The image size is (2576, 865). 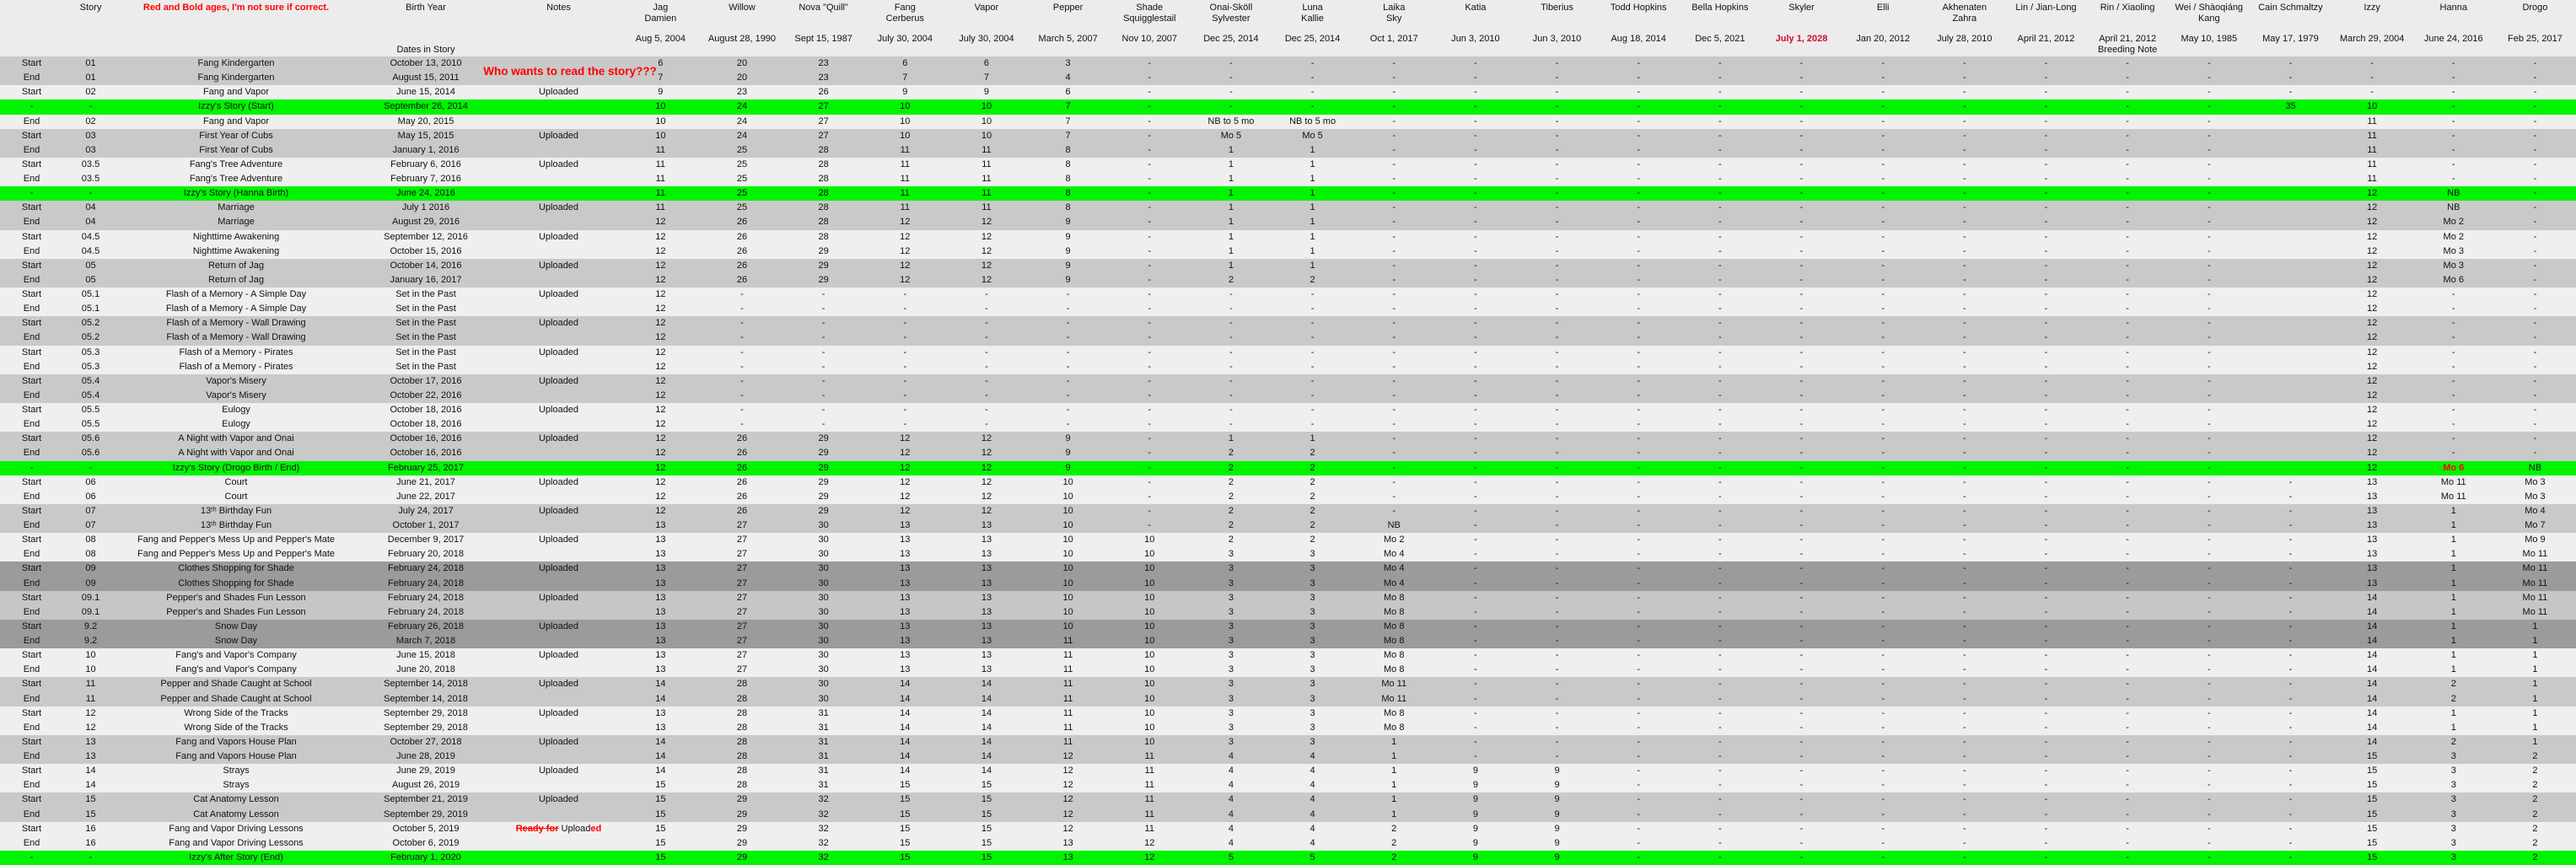 I want to click on age-cell: 35, so click(x=2290, y=106).